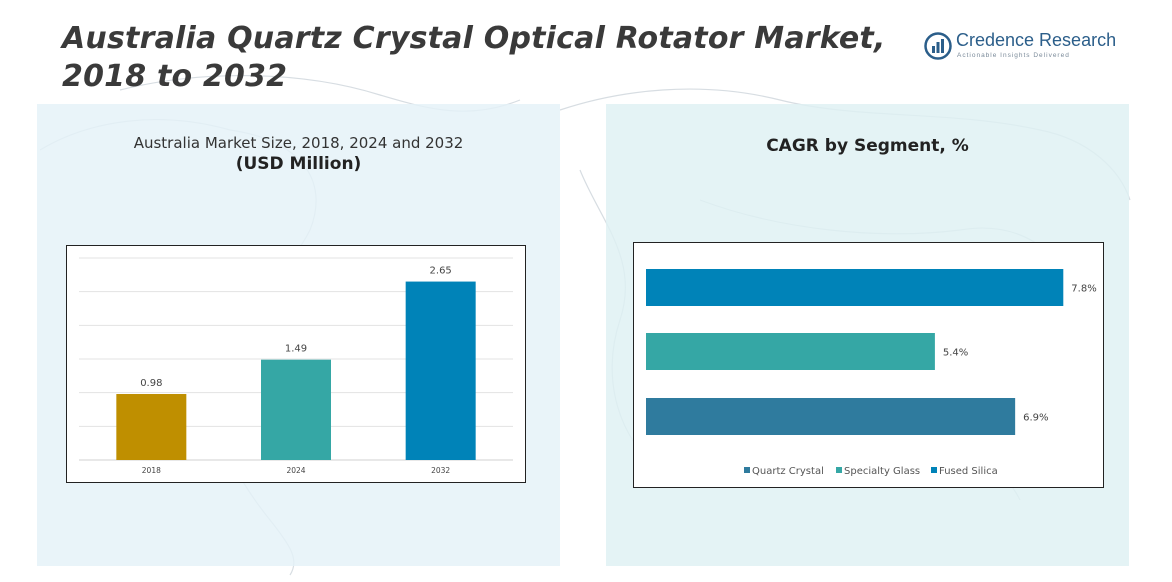  What do you see at coordinates (831, 416) in the screenshot?
I see `hbar-quartz-crystal` at bounding box center [831, 416].